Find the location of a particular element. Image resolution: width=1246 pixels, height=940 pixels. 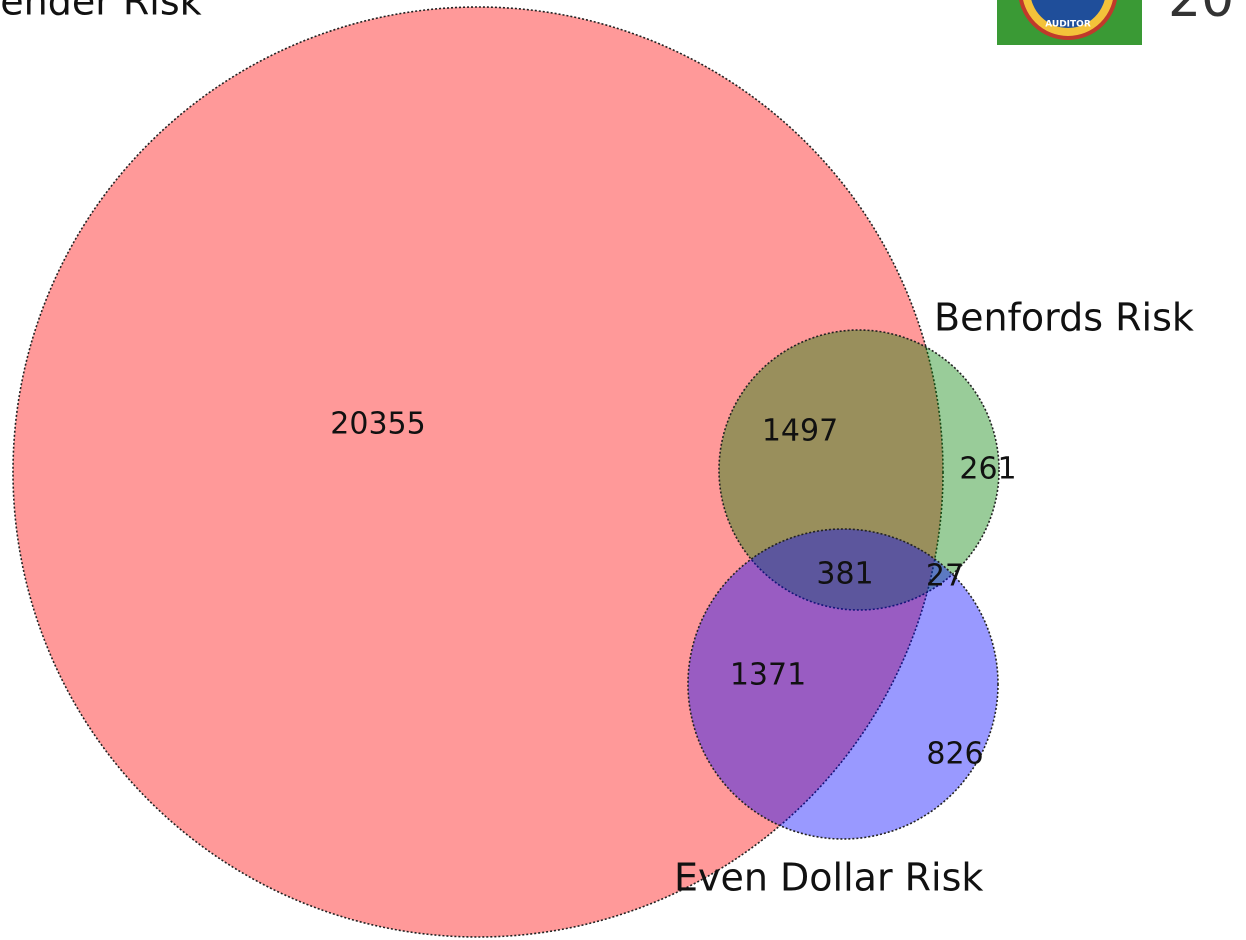

logo: AUDITOR is located at coordinates (1069, 22).